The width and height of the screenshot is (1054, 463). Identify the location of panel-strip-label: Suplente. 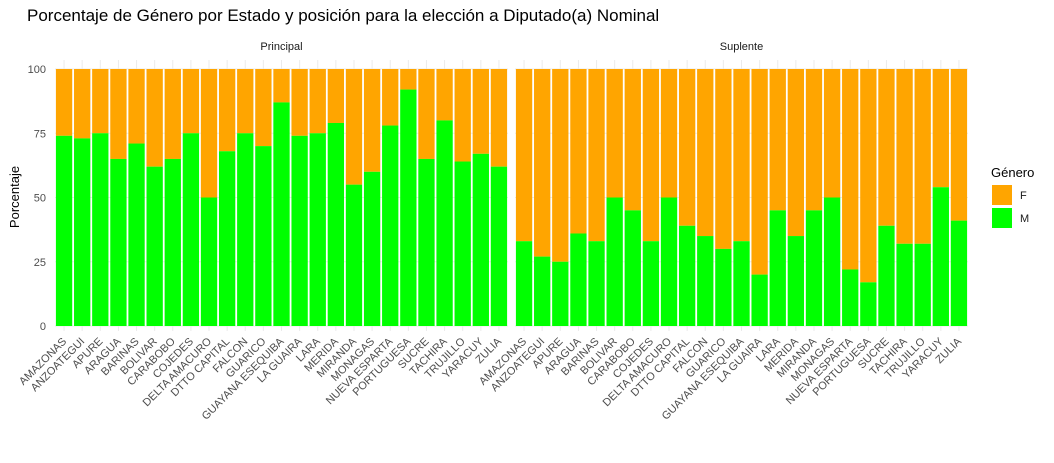
(741, 47).